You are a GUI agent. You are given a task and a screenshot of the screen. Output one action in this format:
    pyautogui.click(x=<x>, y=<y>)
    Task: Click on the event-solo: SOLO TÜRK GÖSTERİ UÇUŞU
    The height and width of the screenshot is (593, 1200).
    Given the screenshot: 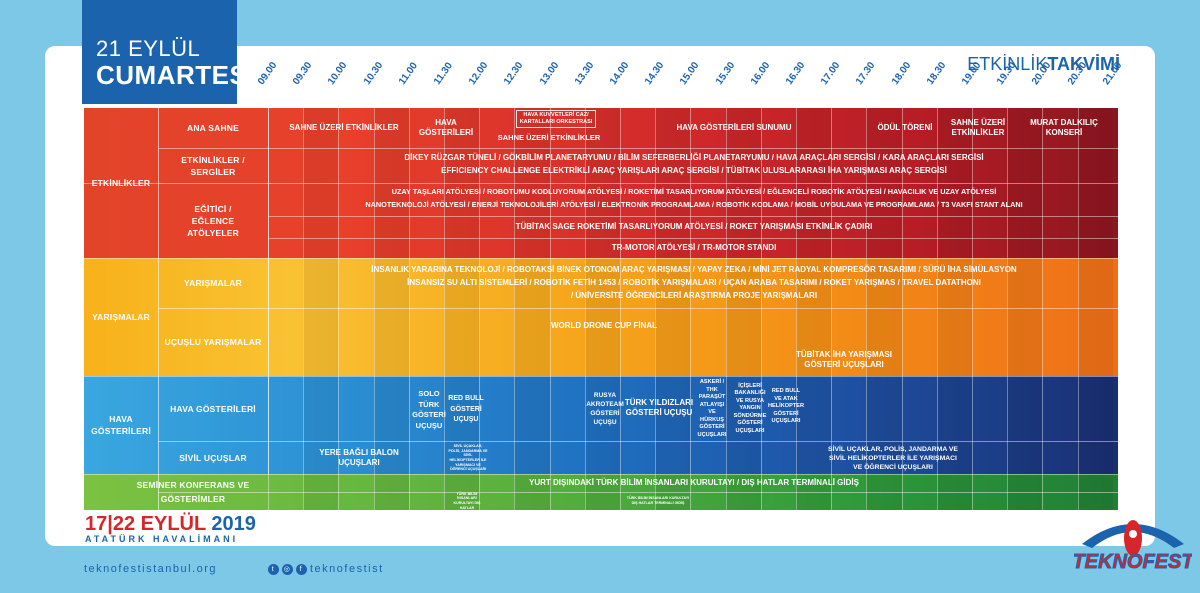 What is the action you would take?
    pyautogui.click(x=429, y=409)
    